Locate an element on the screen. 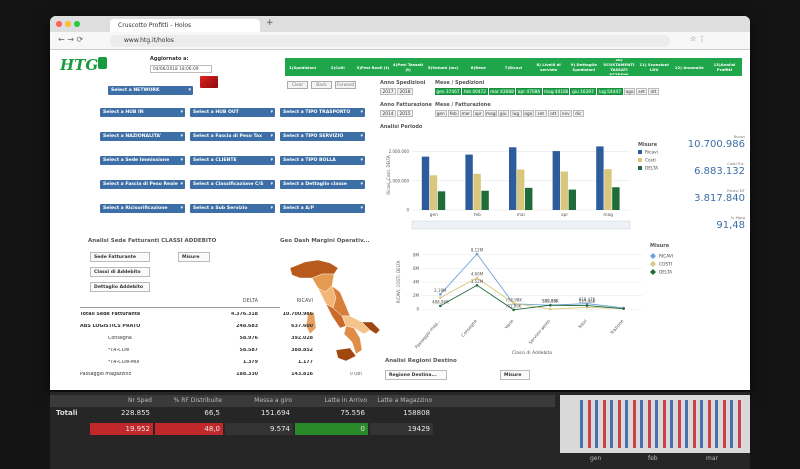 Image resolution: width=800 pixels, height=469 pixels. nav-item: 4)Pesi Tassati (t) is located at coordinates (408, 67).